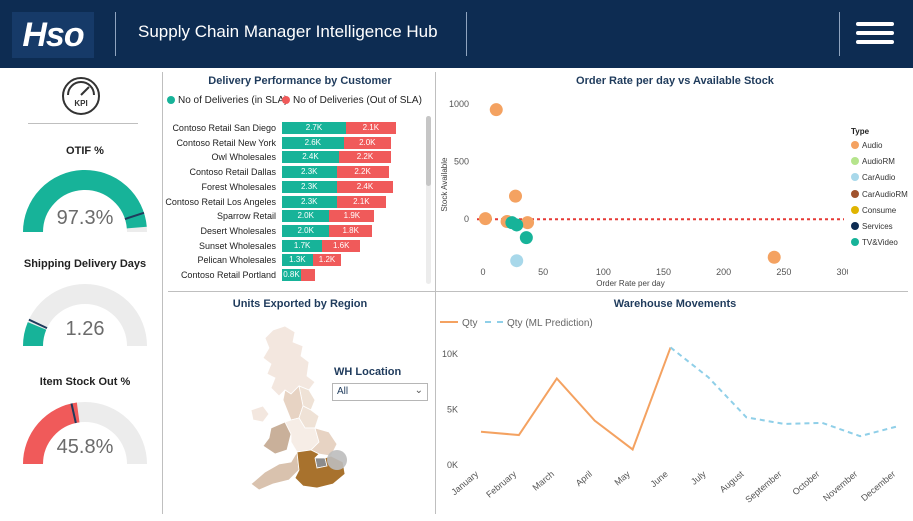 This screenshot has height=521, width=913. I want to click on shipping-days-gauge, so click(85, 315).